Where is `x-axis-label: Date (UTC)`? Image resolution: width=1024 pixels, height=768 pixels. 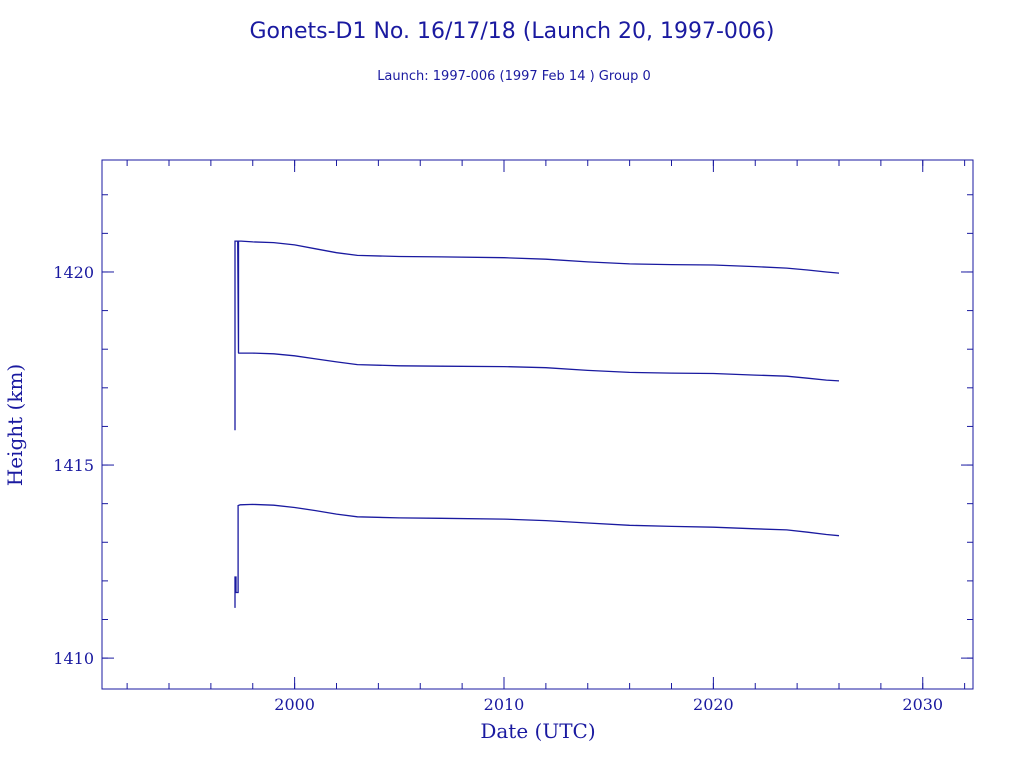 x-axis-label: Date (UTC) is located at coordinates (537, 731).